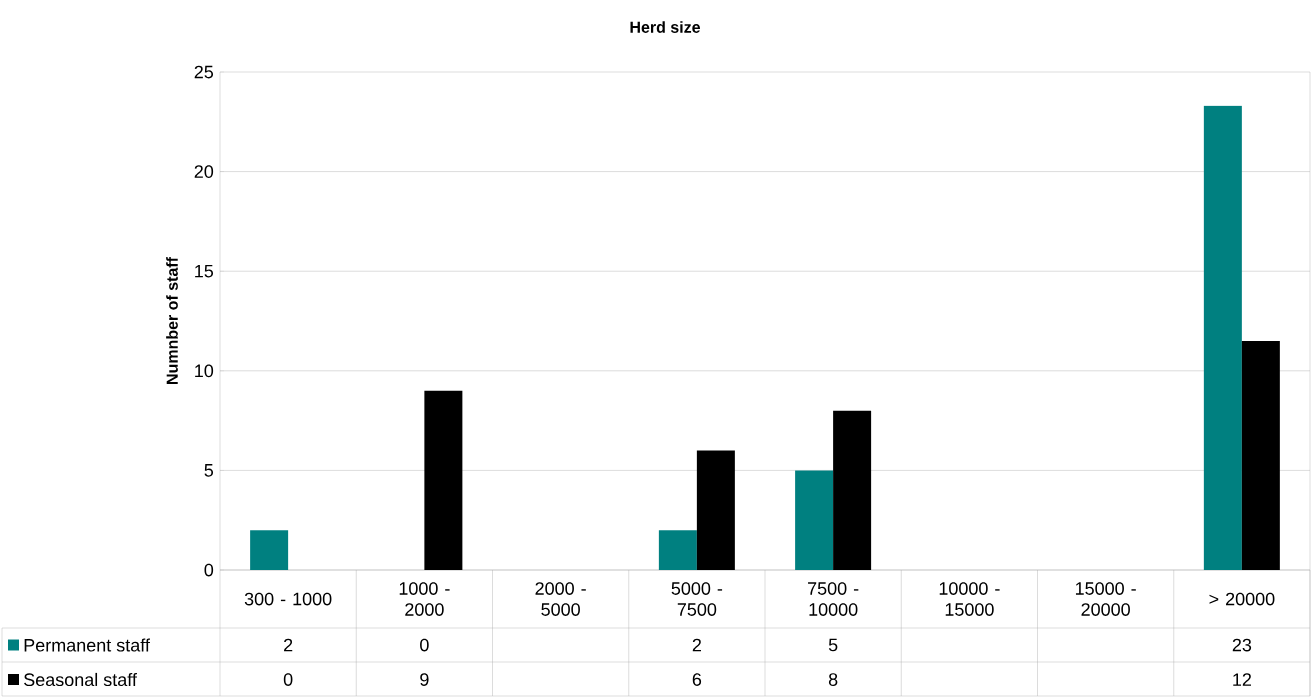 The height and width of the screenshot is (697, 1314). Describe the element at coordinates (560, 599) in the screenshot. I see `x-tick-label: 2000 - 5000` at that location.